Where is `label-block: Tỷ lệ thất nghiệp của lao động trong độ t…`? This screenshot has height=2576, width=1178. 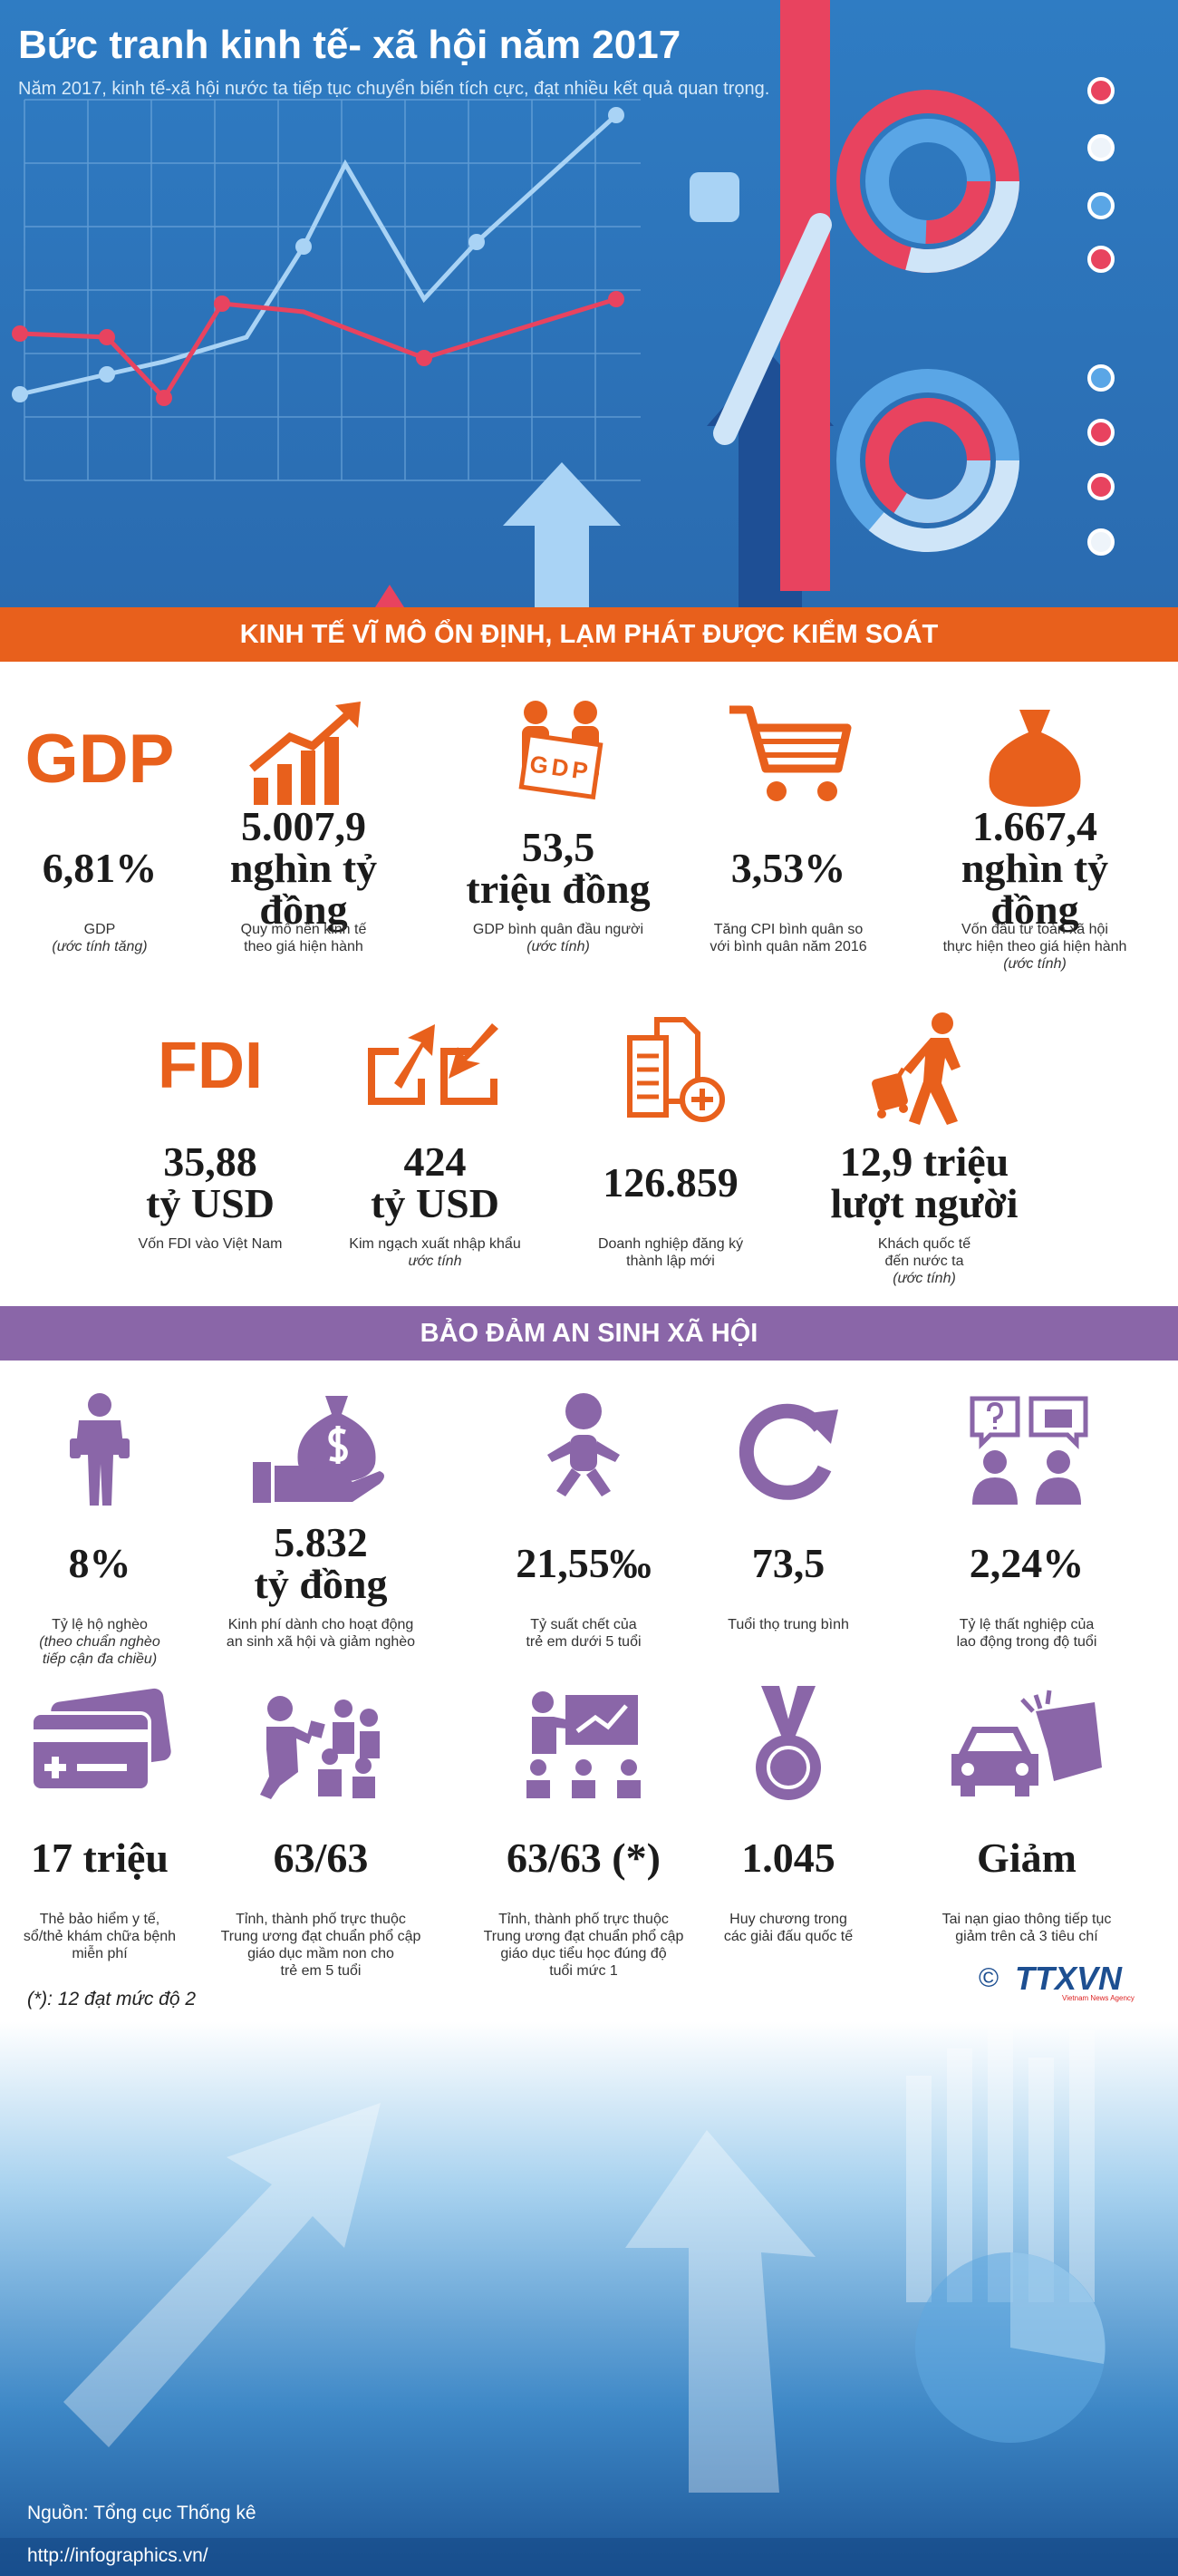
label-block: Tỷ lệ thất nghiệp của lao động trong độ t… is located at coordinates (1026, 1633).